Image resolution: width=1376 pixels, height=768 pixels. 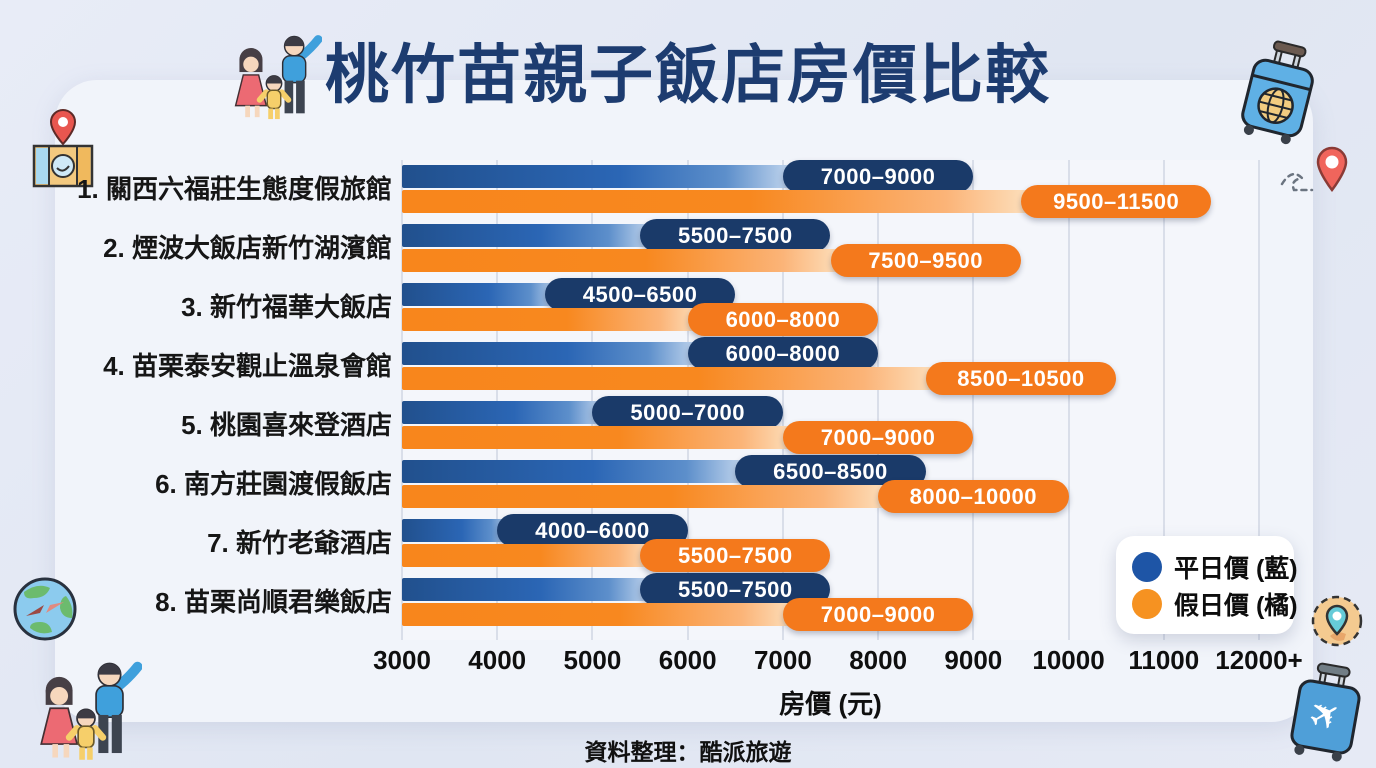 I want to click on x-tick-label: 10000, so click(x=1068, y=660).